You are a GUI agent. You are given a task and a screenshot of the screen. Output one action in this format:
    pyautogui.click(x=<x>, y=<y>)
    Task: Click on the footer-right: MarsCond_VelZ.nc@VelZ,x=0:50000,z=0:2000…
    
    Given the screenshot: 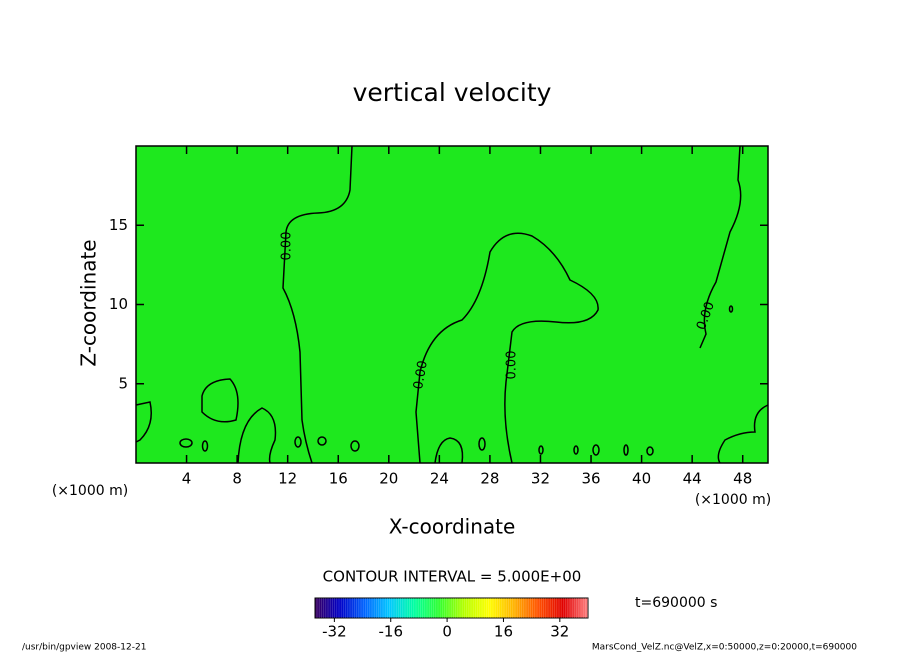 What is the action you would take?
    pyautogui.click(x=724, y=648)
    